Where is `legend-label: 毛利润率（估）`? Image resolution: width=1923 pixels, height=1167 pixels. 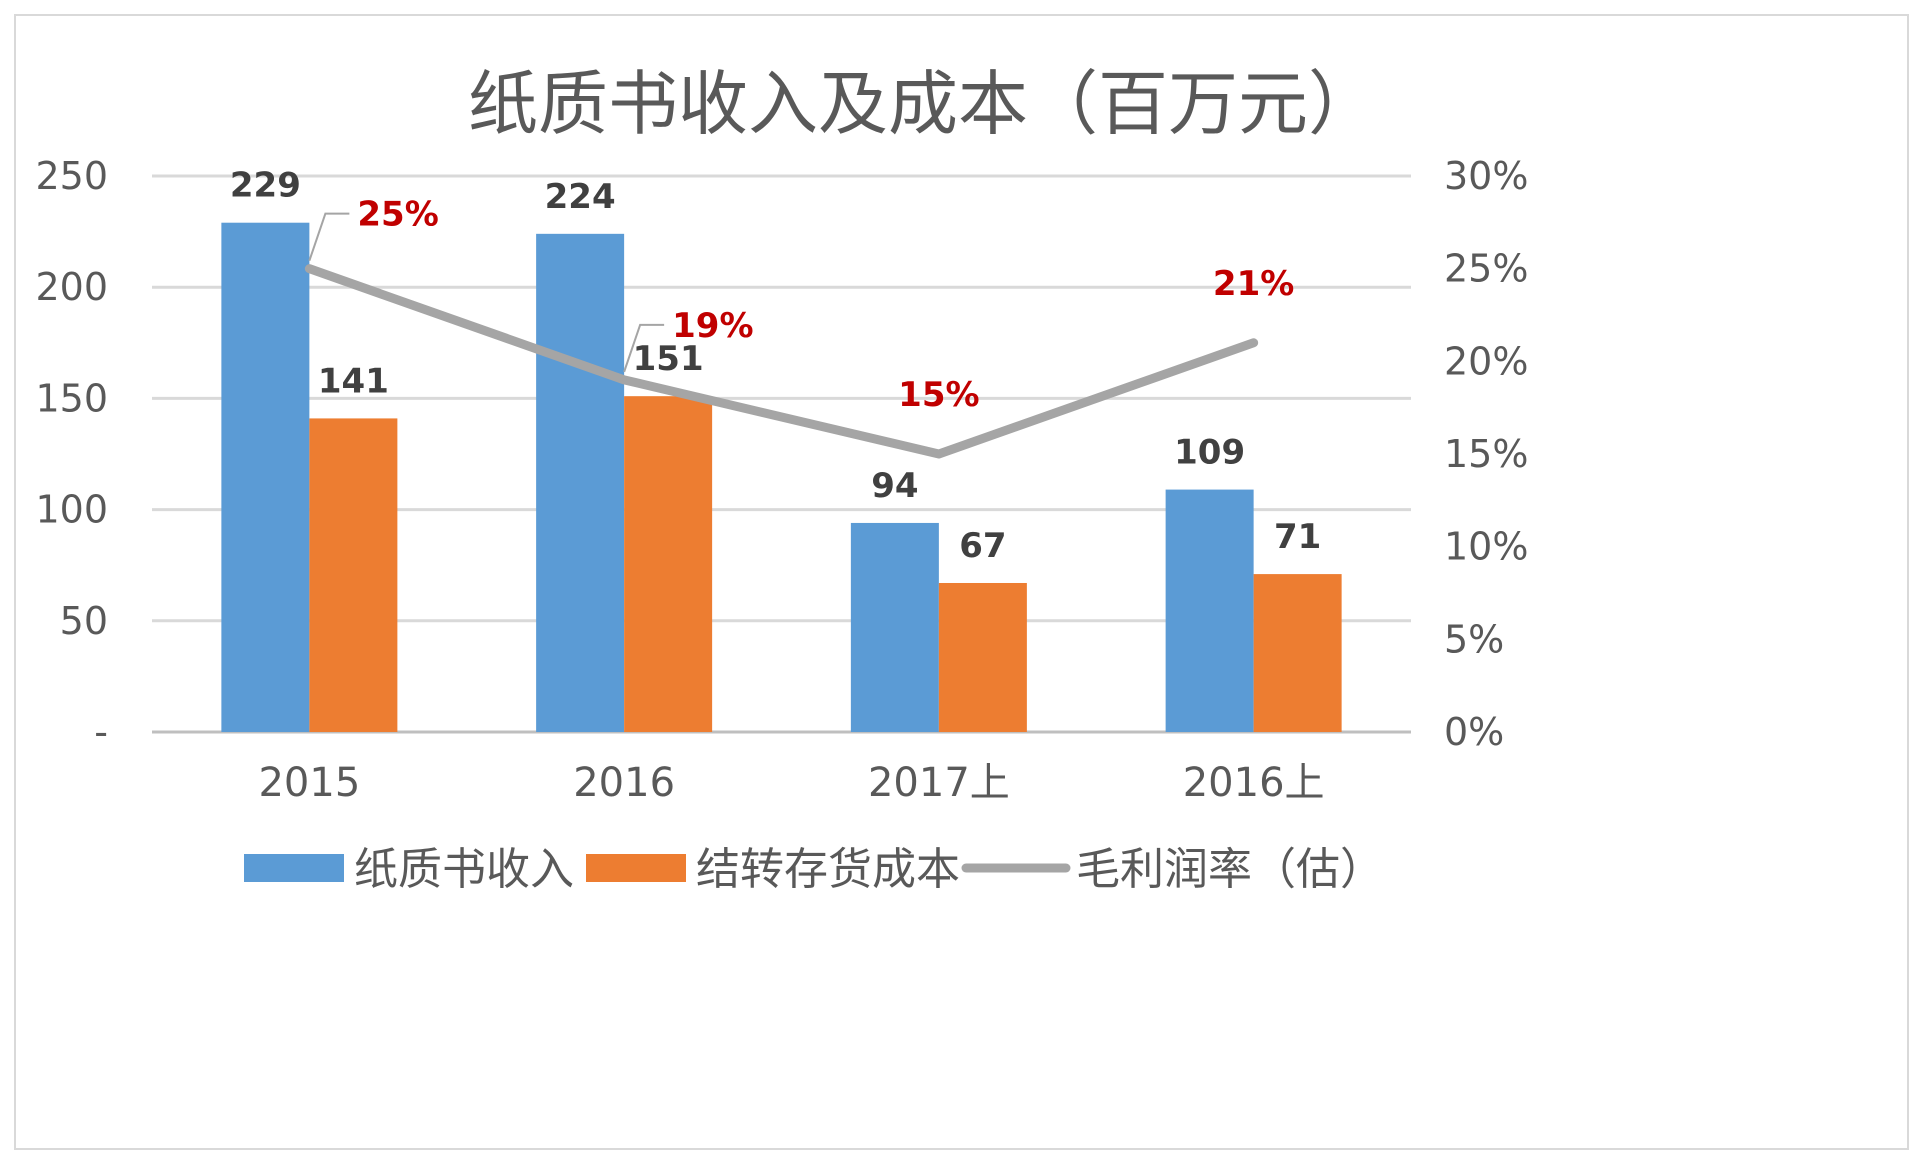 legend-label: 毛利润率（估） is located at coordinates (1230, 869).